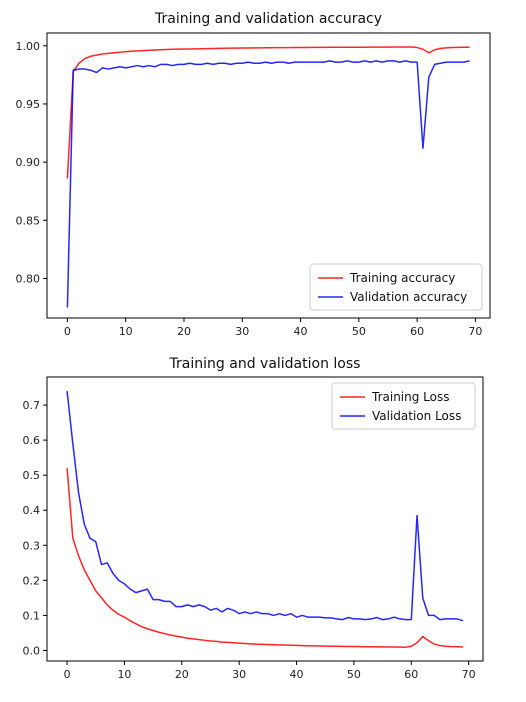  What do you see at coordinates (239, 674) in the screenshot?
I see `loss-x-tick-label: 30` at bounding box center [239, 674].